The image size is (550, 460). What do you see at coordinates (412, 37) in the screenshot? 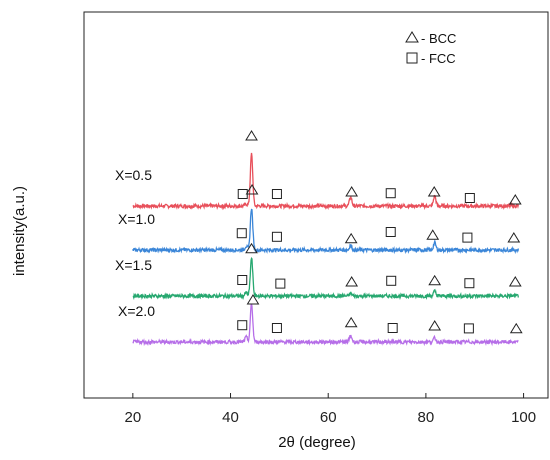
I see `legend-triangle-icon` at bounding box center [412, 37].